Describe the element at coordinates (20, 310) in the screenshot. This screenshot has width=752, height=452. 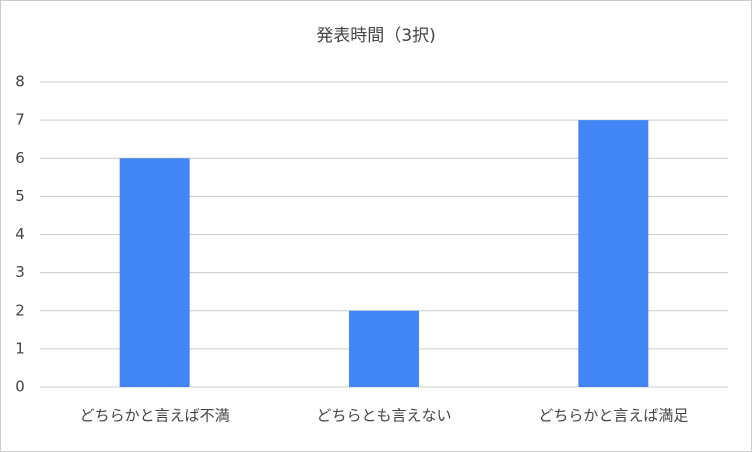
I see `y-tick-label: 2` at that location.